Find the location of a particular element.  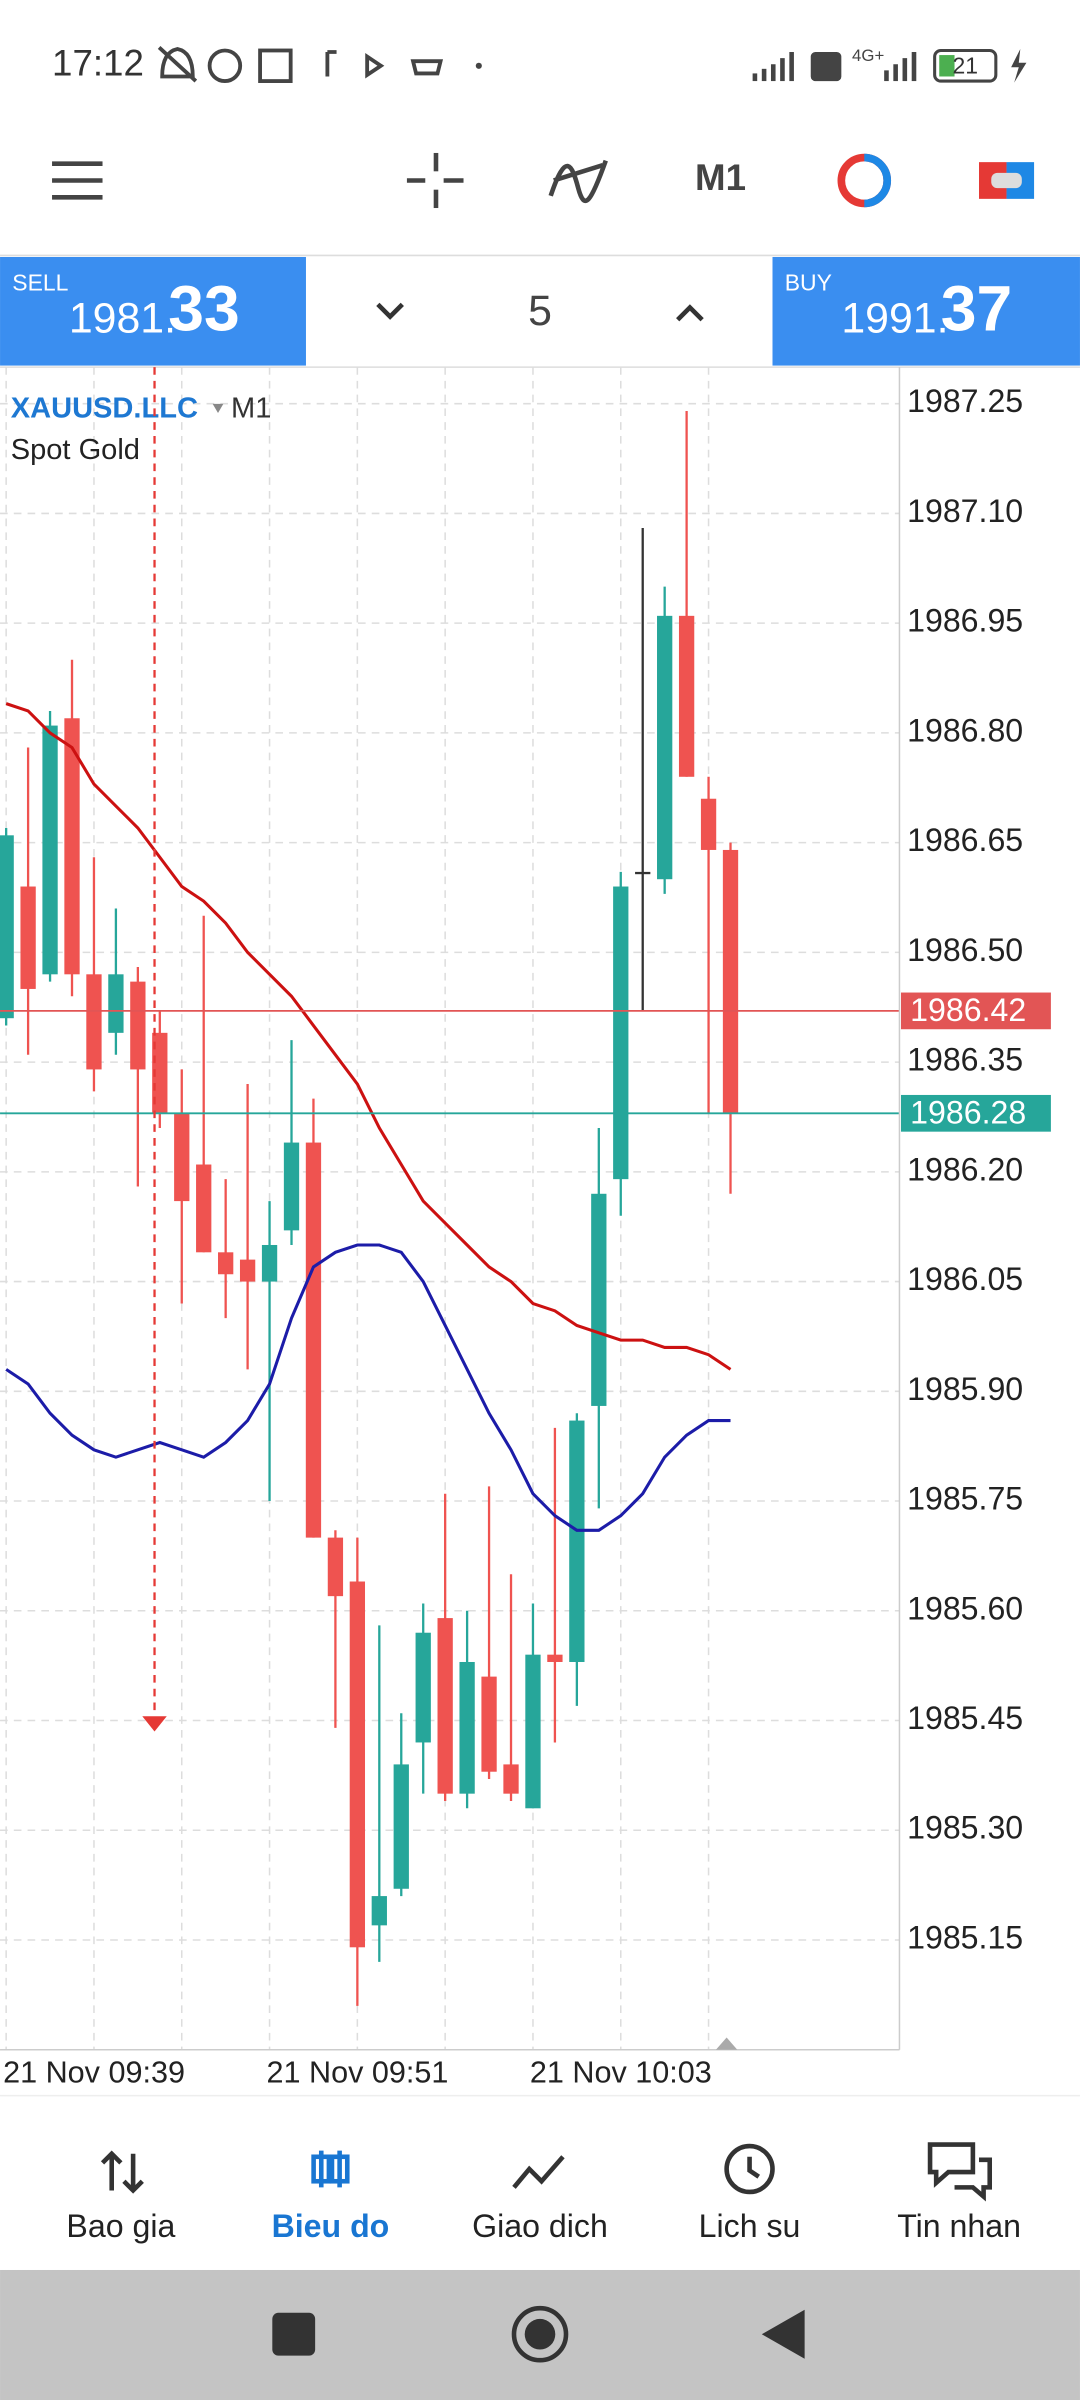

battery-text: 21 is located at coordinates (965, 65).